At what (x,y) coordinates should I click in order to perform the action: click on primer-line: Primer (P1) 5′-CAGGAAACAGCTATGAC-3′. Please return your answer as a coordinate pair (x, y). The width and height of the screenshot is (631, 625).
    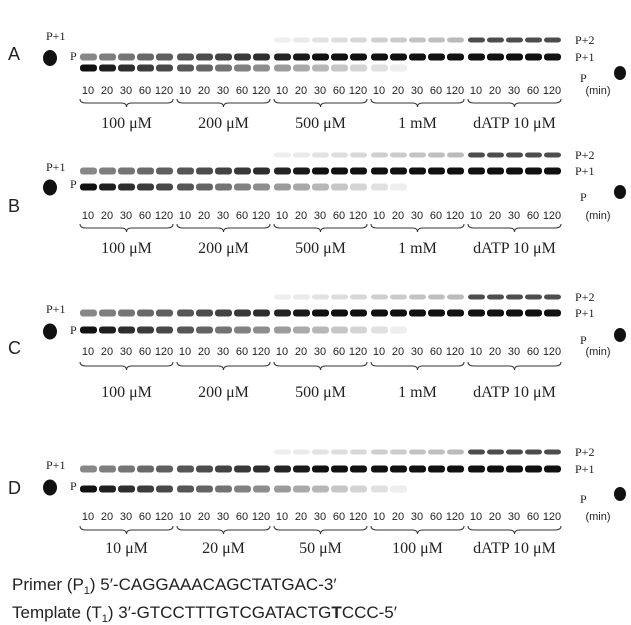
    Looking at the image, I should click on (174, 586).